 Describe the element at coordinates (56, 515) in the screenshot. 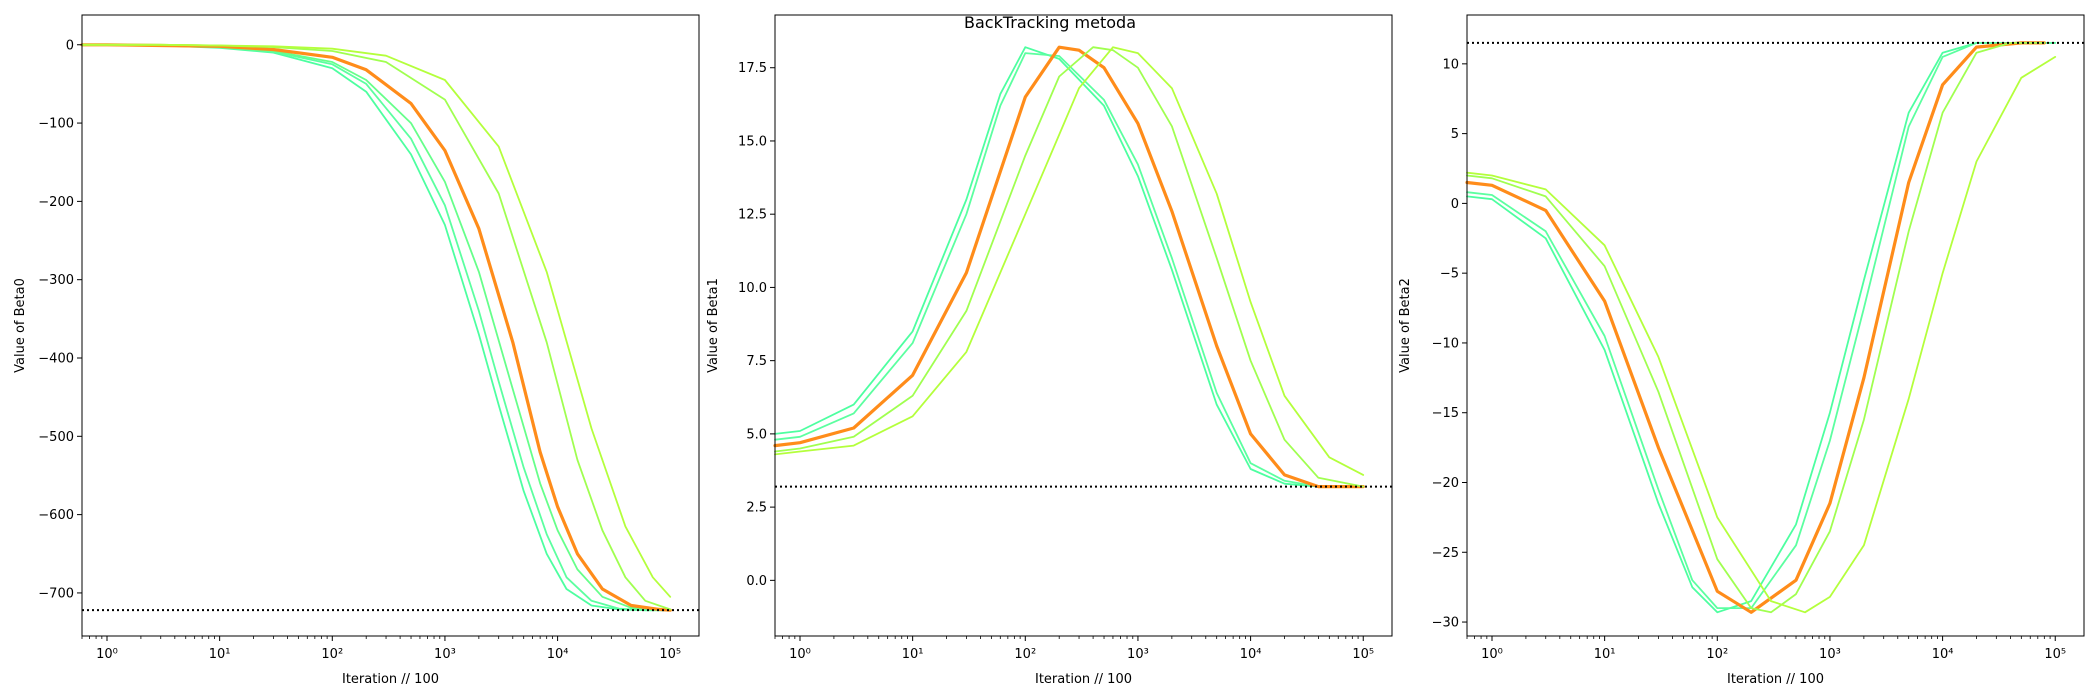

I see `chart-1-y-tick-label: −600` at that location.